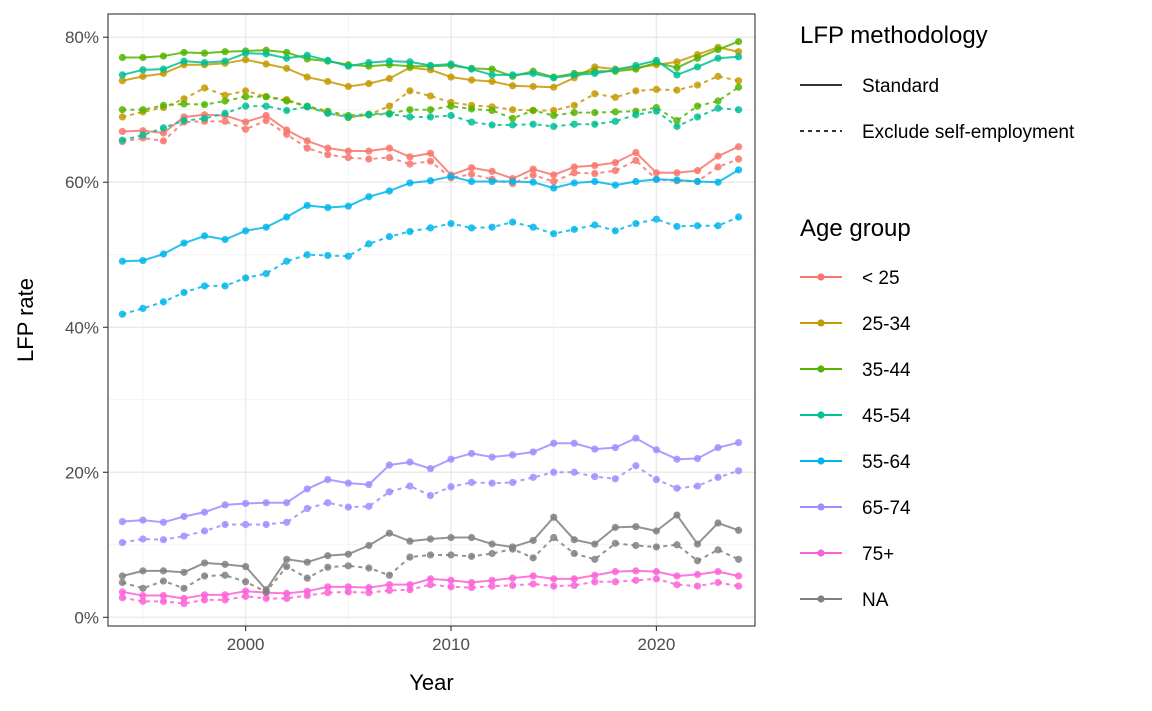 This screenshot has width=1152, height=711. Describe the element at coordinates (894, 35) in the screenshot. I see `legend-linetype-title: LFP methodology` at that location.